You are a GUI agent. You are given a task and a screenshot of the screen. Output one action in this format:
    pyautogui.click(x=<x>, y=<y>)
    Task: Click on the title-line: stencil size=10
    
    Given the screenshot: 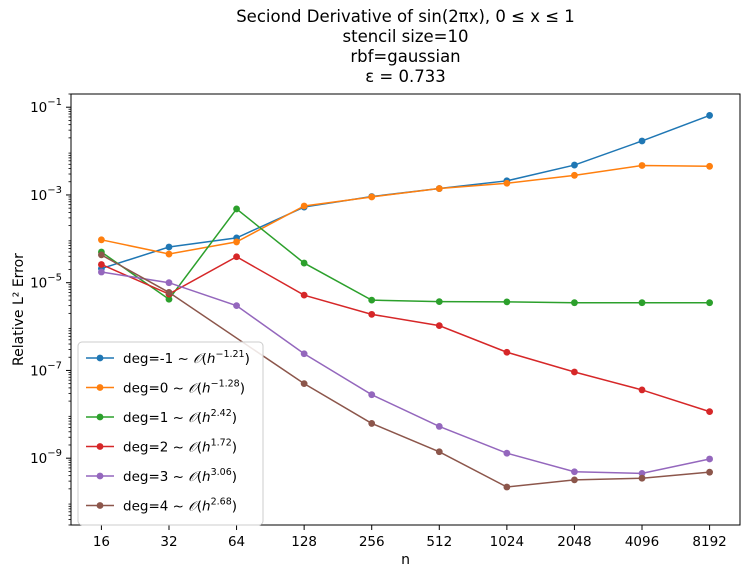 What is the action you would take?
    pyautogui.click(x=406, y=36)
    